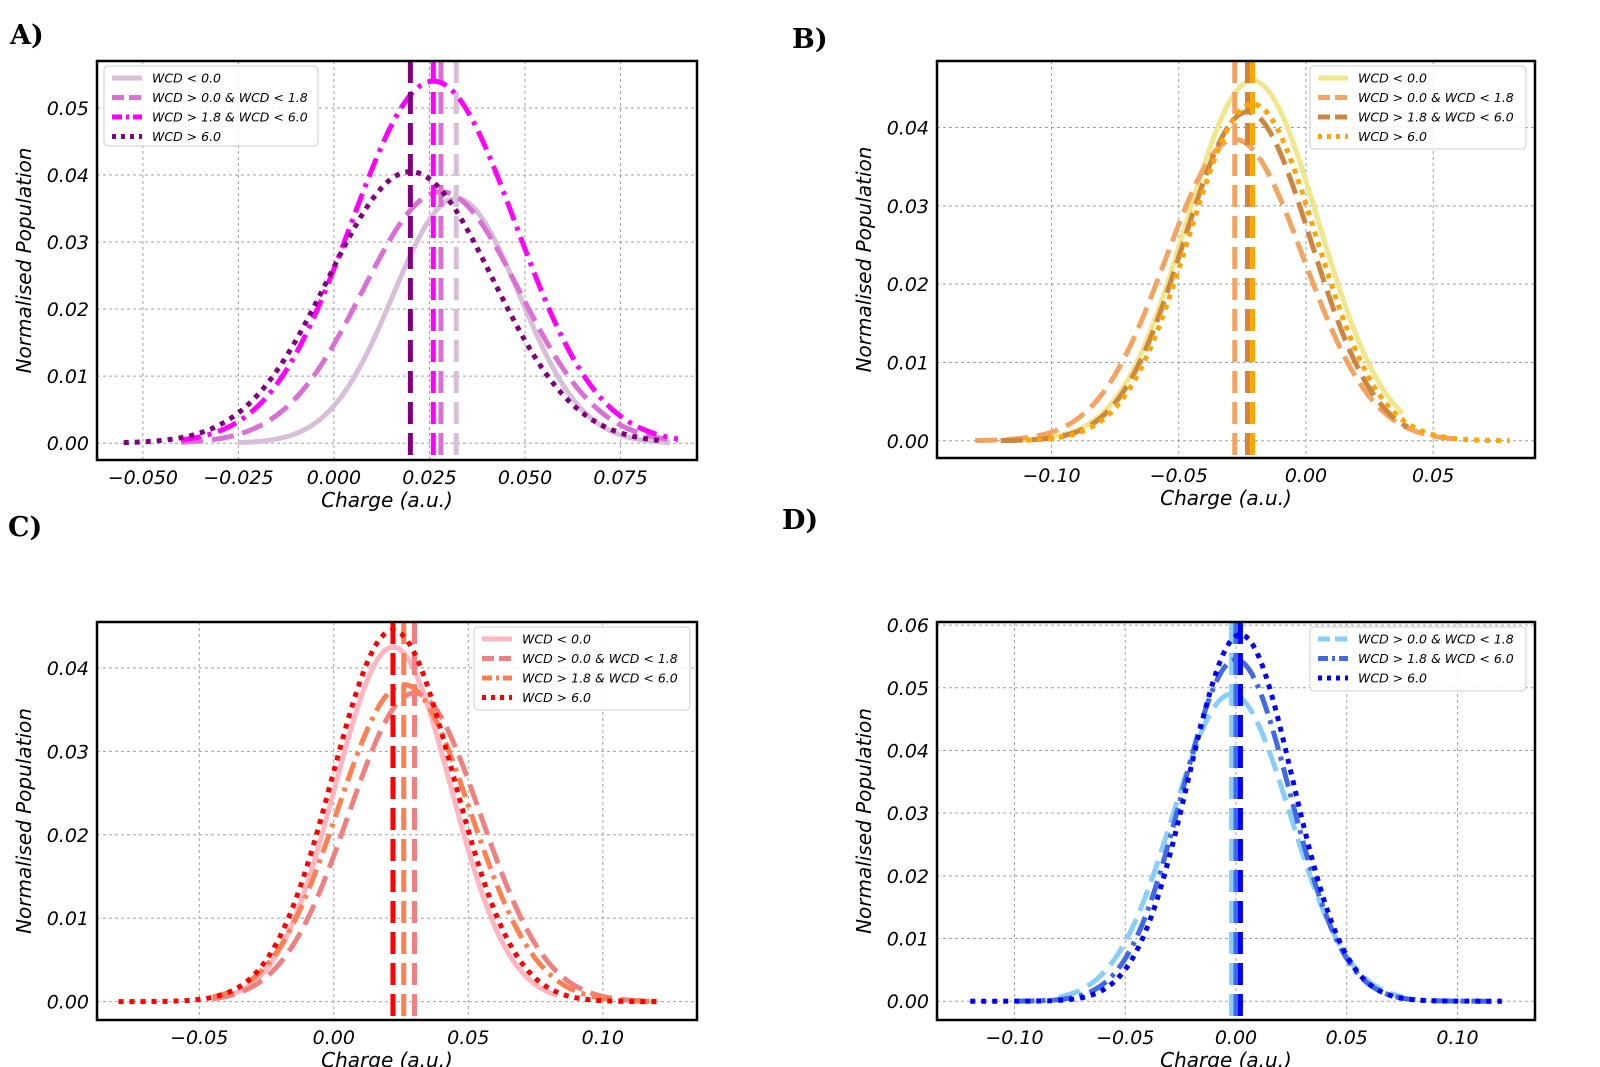 The image size is (1600, 1067). What do you see at coordinates (810, 39) in the screenshot?
I see `panel-label-b: B)` at bounding box center [810, 39].